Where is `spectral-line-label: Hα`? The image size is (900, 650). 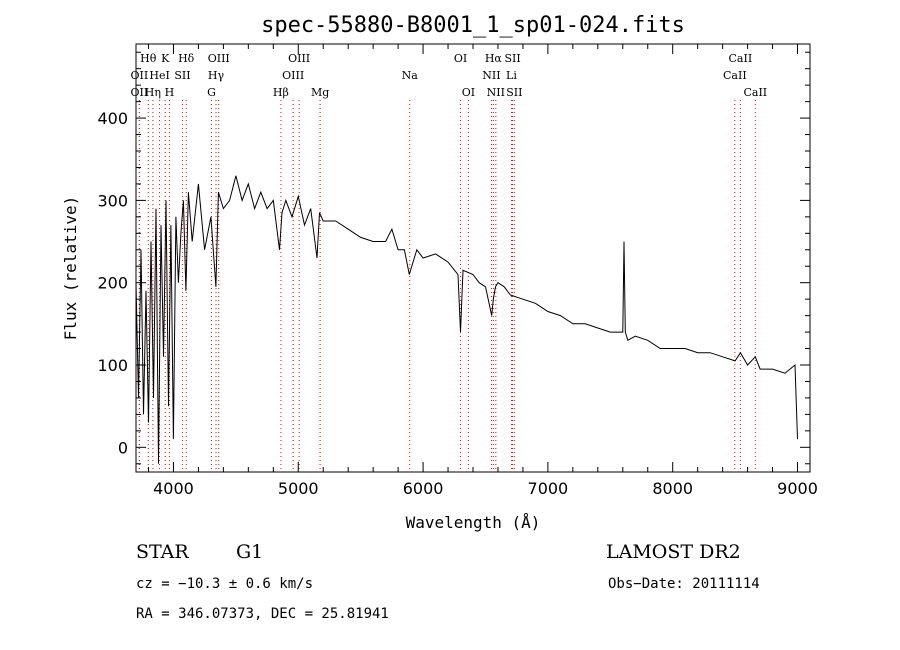 spectral-line-label: Hα is located at coordinates (494, 58).